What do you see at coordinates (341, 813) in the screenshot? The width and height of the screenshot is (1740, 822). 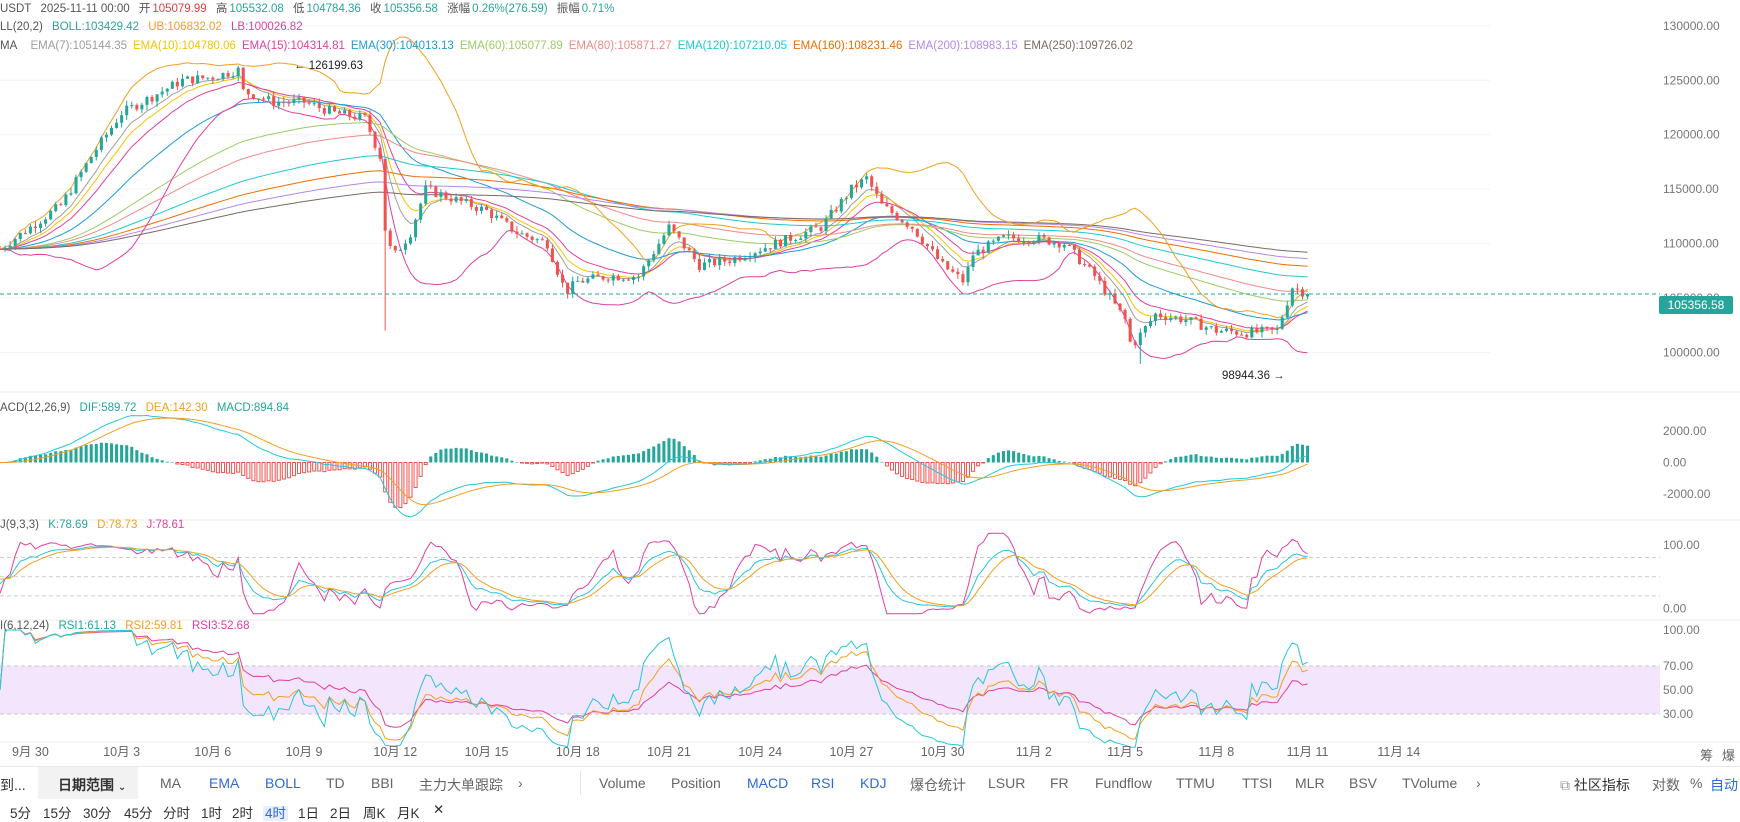 I see `timeframe-2日: 2日` at bounding box center [341, 813].